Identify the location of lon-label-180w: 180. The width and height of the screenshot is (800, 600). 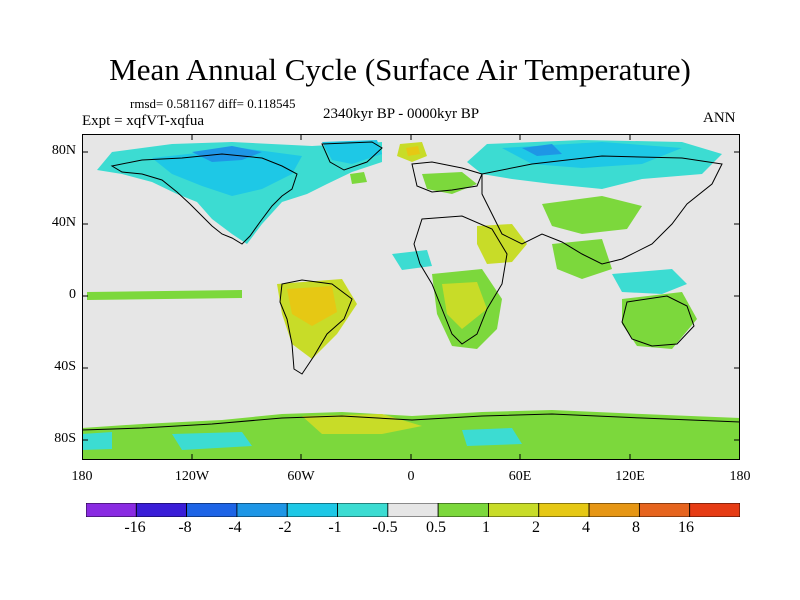
(82, 476).